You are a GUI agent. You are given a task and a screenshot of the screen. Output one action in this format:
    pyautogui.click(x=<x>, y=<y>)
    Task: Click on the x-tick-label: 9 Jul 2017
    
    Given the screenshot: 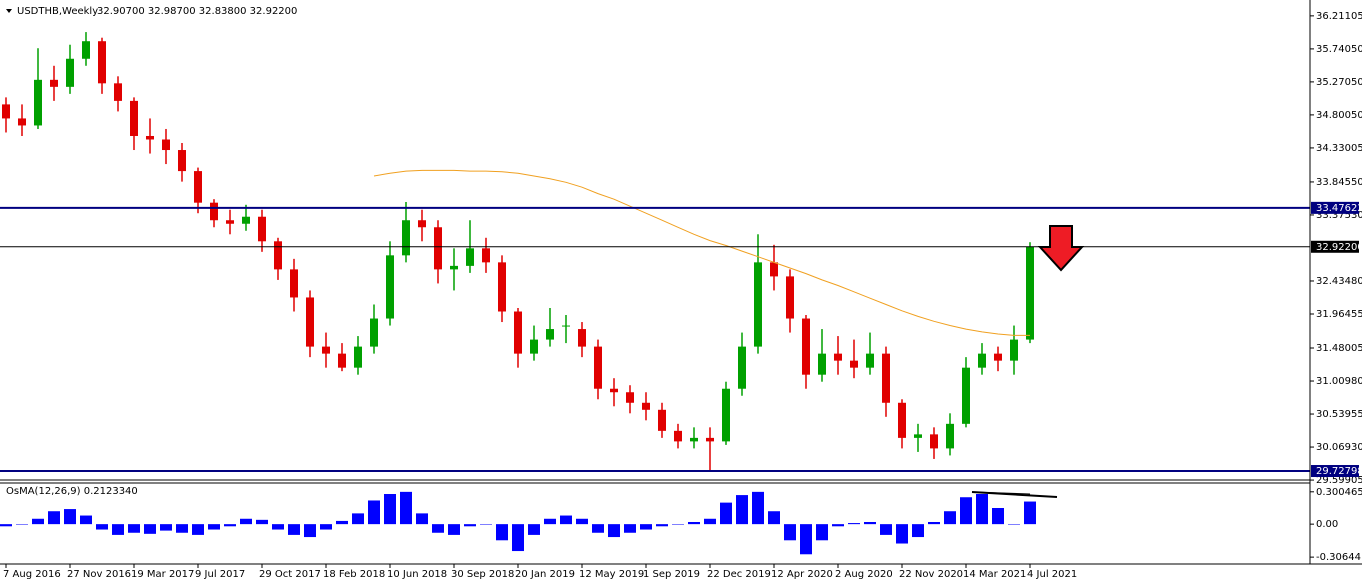 What is the action you would take?
    pyautogui.click(x=220, y=574)
    